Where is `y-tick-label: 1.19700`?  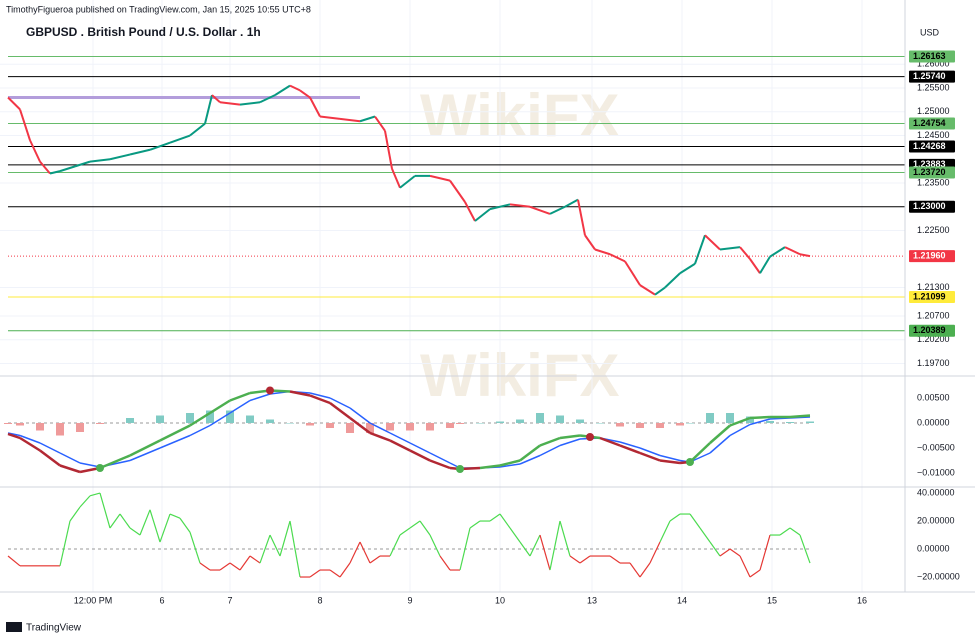 y-tick-label: 1.19700 is located at coordinates (933, 363).